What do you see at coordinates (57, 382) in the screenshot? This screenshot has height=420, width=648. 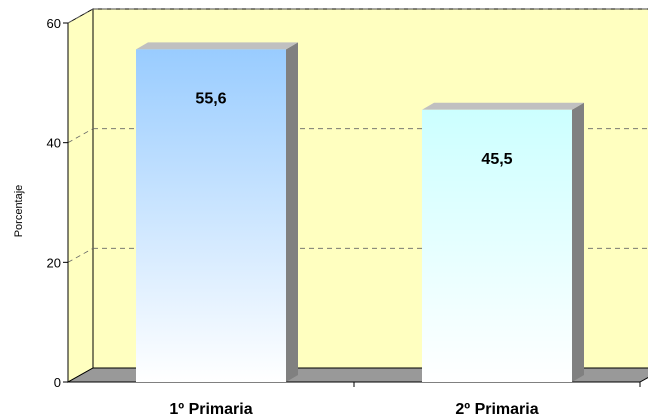 I see `y-tick-label: 0` at bounding box center [57, 382].